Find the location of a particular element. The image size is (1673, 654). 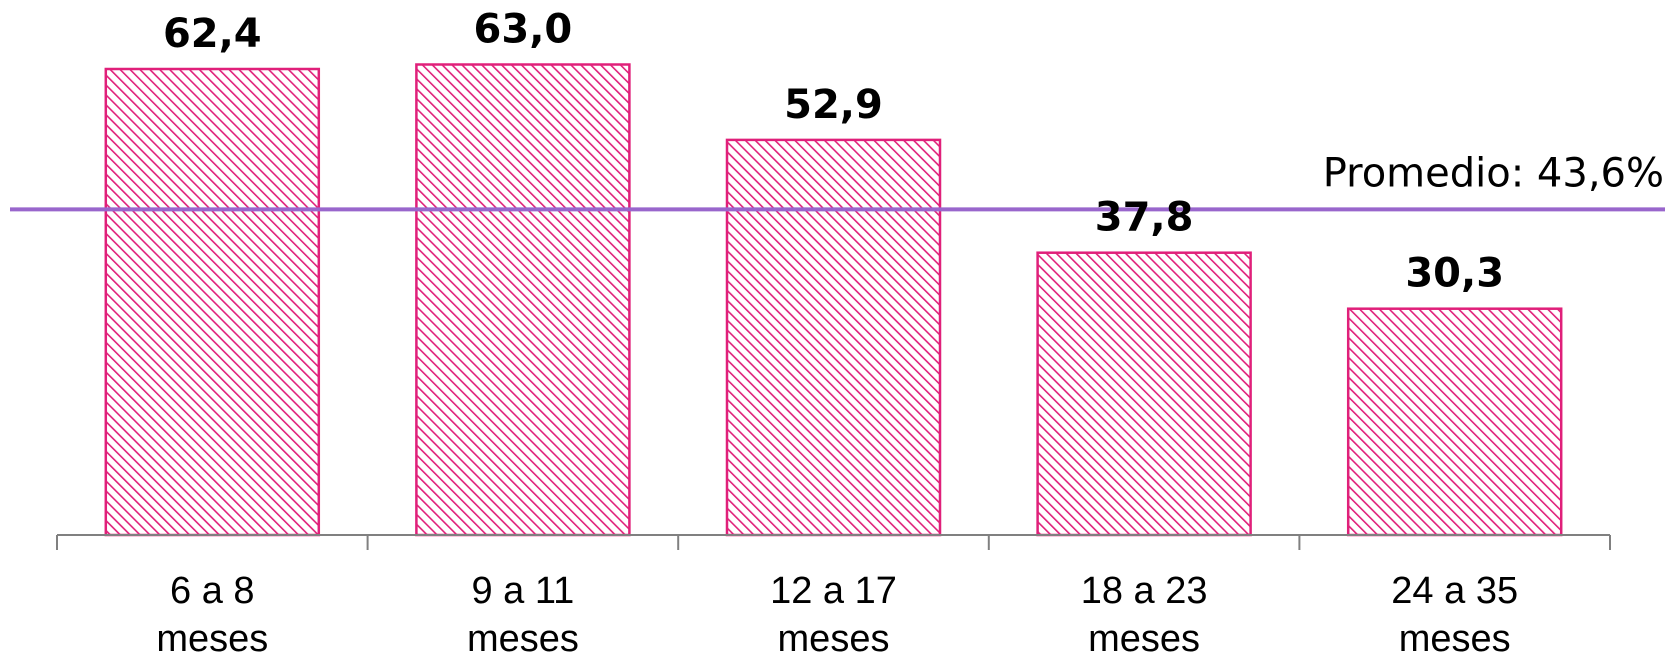

data-label-4: 37,8 is located at coordinates (1144, 218).